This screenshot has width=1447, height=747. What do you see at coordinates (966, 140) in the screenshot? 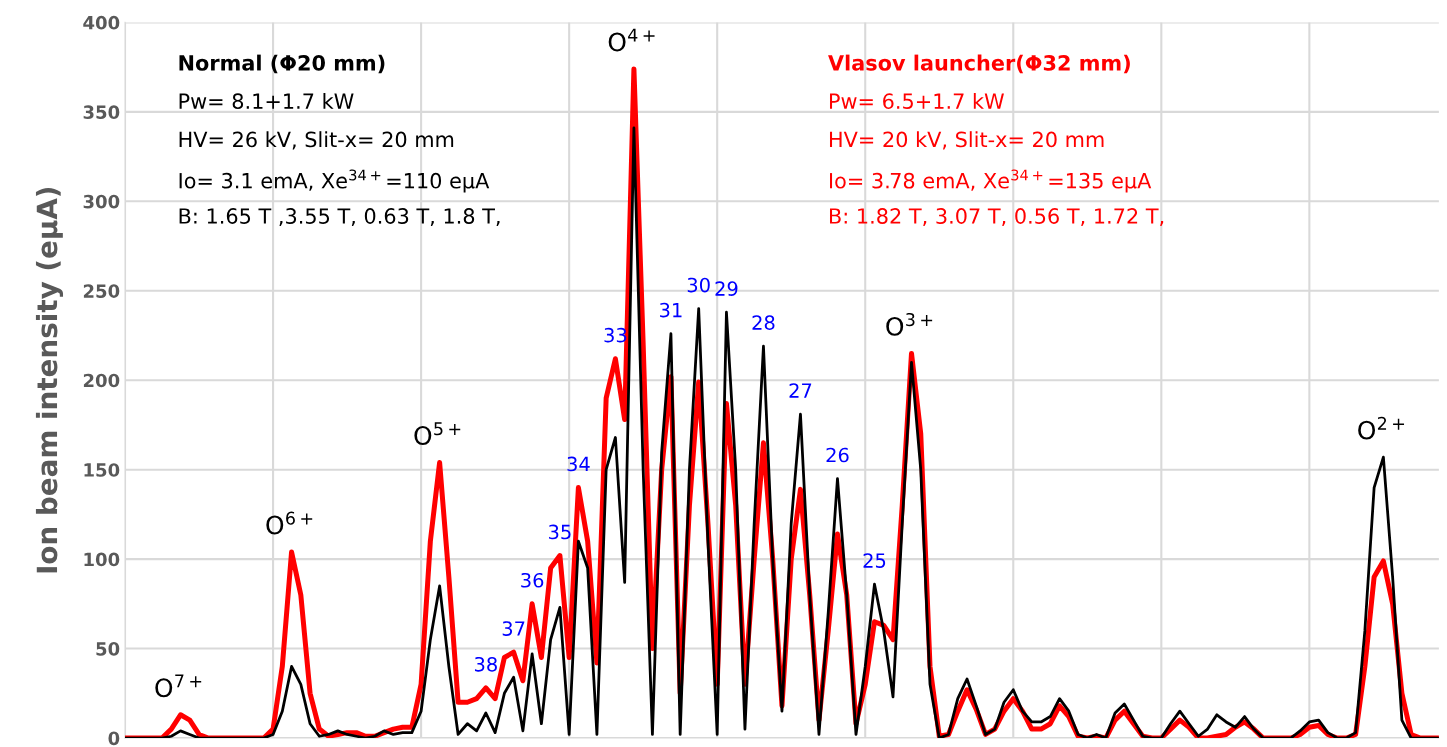
I see `annotation: HV= 20 kV, Slit-x= 20 mm` at bounding box center [966, 140].